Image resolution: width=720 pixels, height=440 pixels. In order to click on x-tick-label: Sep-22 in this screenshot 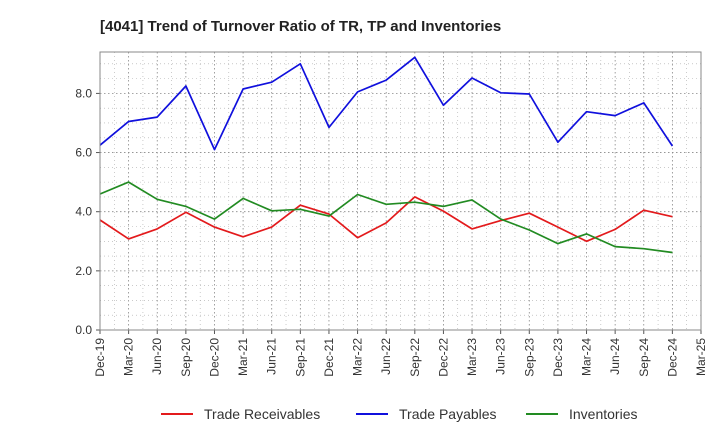, I will do `click(415, 357)`.